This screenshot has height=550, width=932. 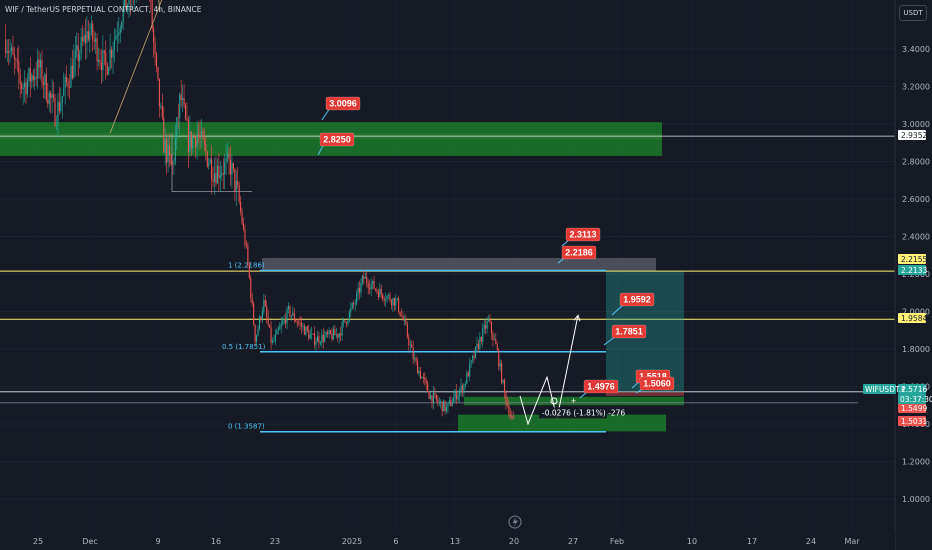 What do you see at coordinates (459, 264) in the screenshot?
I see `zone-gray` at bounding box center [459, 264].